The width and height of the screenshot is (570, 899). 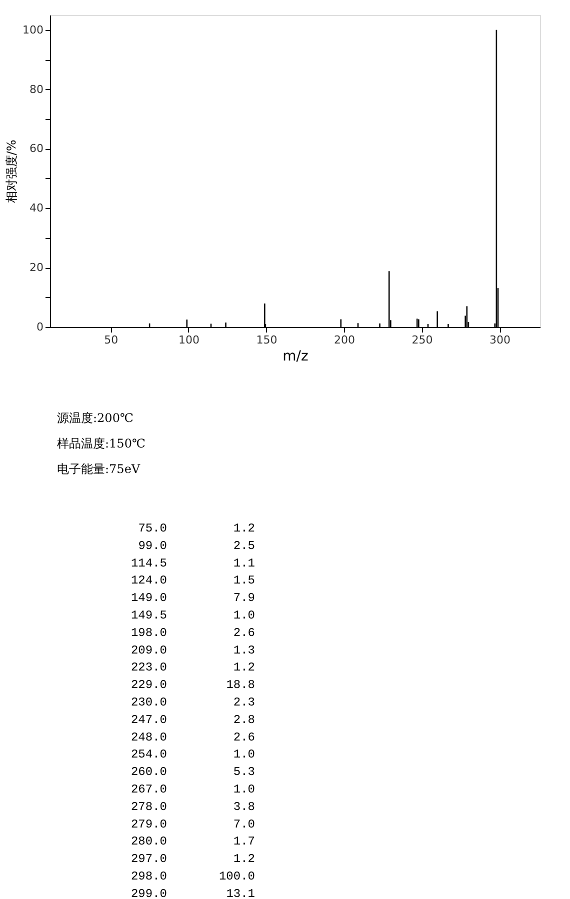 I want to click on text: 18.8, so click(x=240, y=685).